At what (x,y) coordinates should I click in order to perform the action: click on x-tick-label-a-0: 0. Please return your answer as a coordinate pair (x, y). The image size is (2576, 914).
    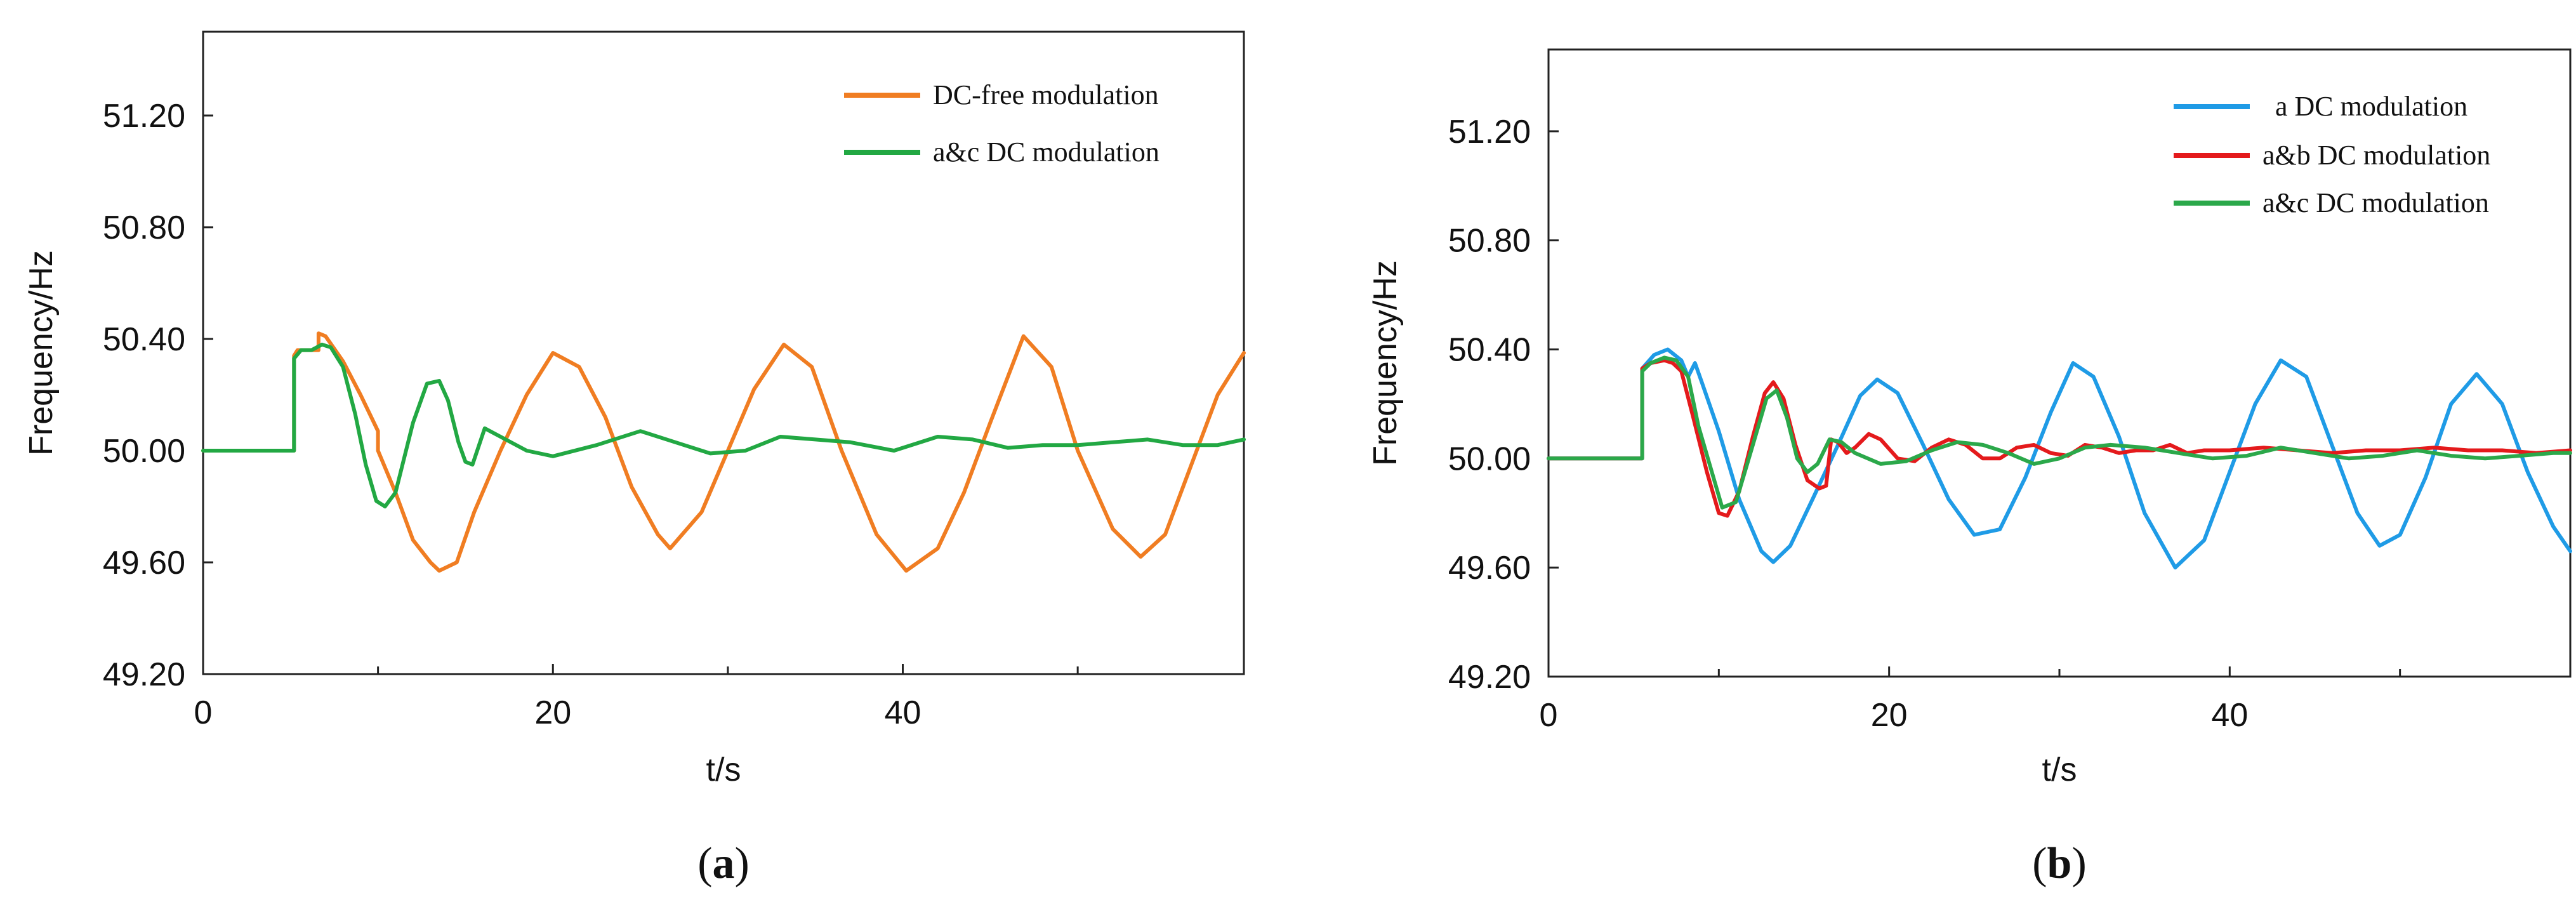
    Looking at the image, I should click on (204, 712).